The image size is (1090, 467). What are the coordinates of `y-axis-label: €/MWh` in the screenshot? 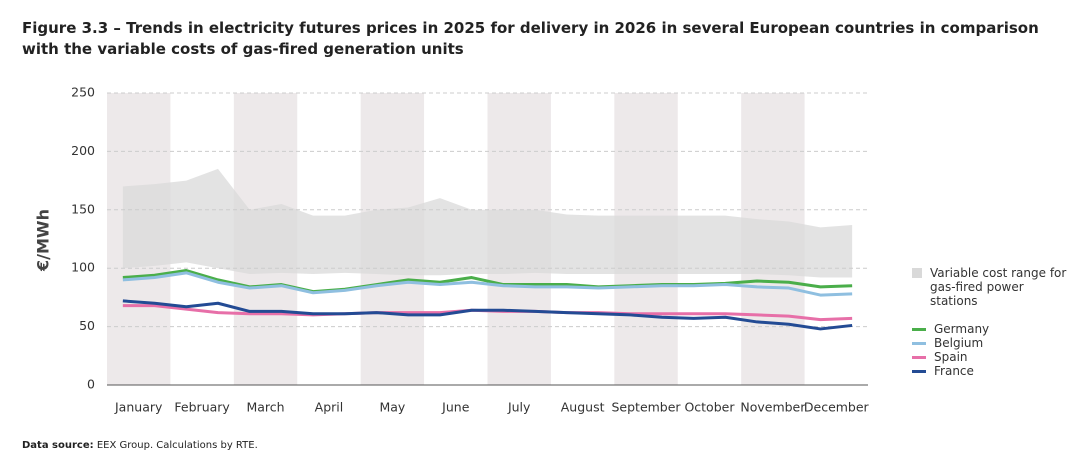 It's located at (43, 240).